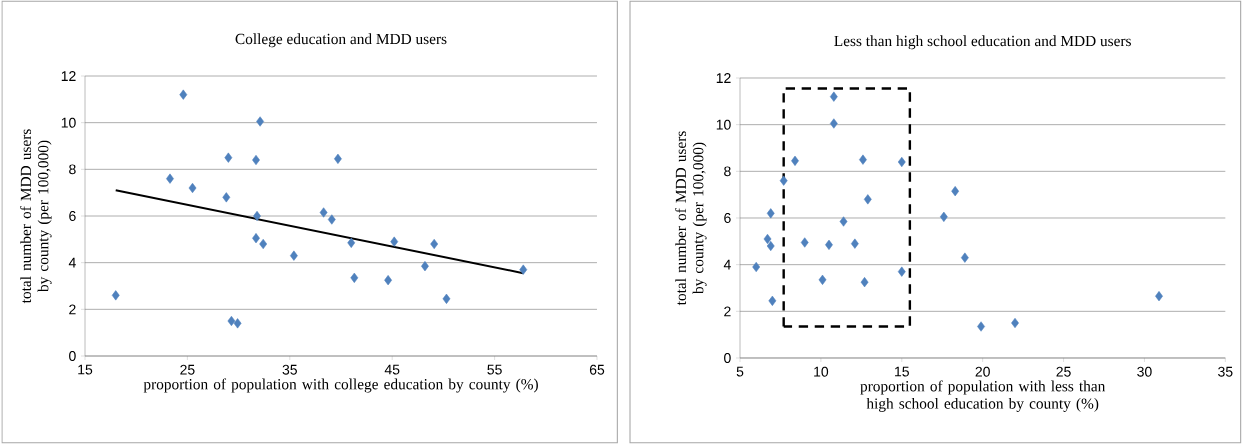 Image resolution: width=1243 pixels, height=444 pixels. What do you see at coordinates (740, 371) in the screenshot?
I see `x-tick-label: 5` at bounding box center [740, 371].